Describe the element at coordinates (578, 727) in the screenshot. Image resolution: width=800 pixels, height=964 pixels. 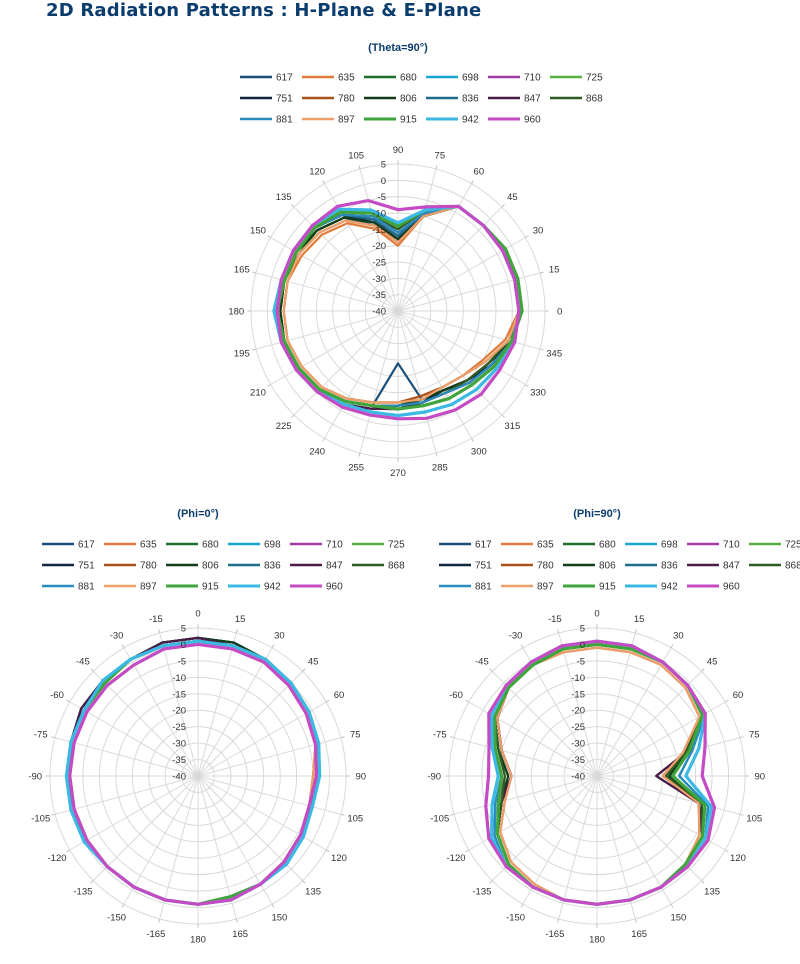
I see `radial-tick-label: -25` at that location.